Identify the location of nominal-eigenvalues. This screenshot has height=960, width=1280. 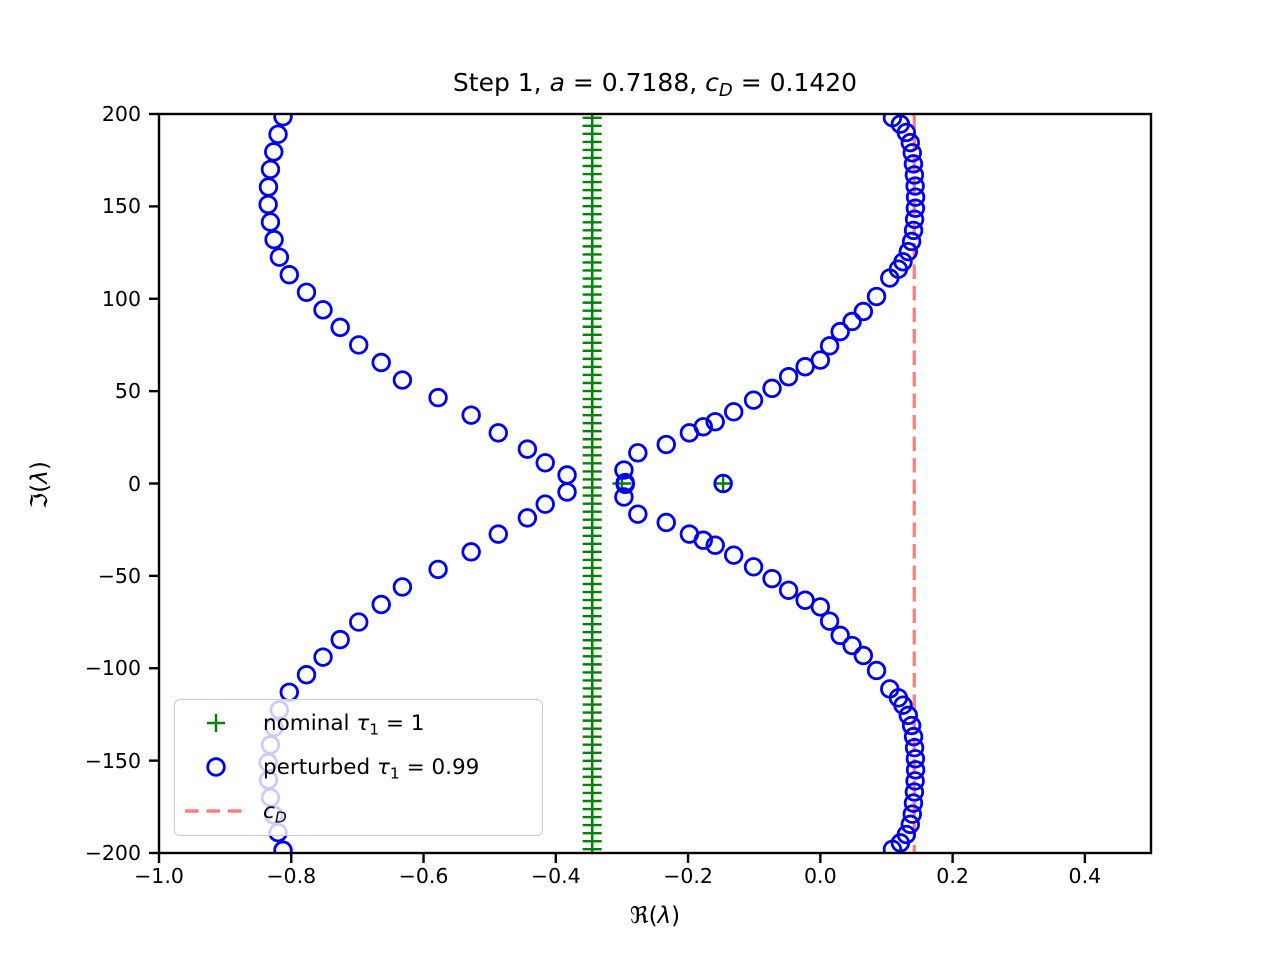
(657, 483).